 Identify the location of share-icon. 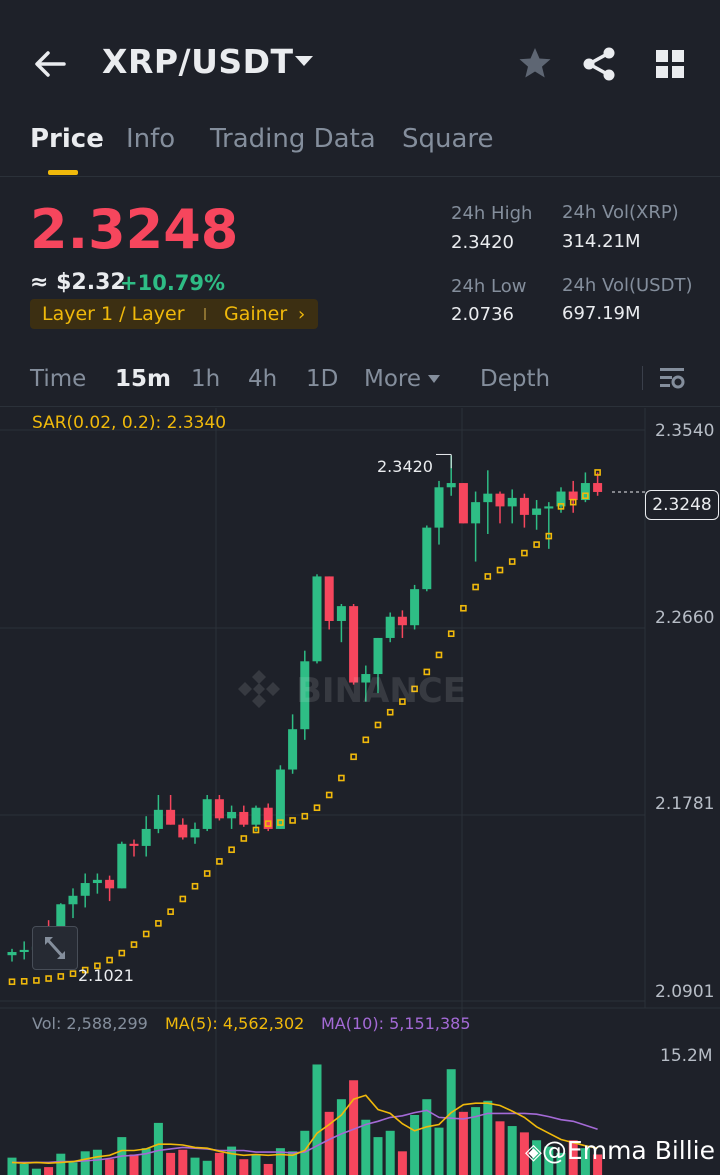
(599, 64).